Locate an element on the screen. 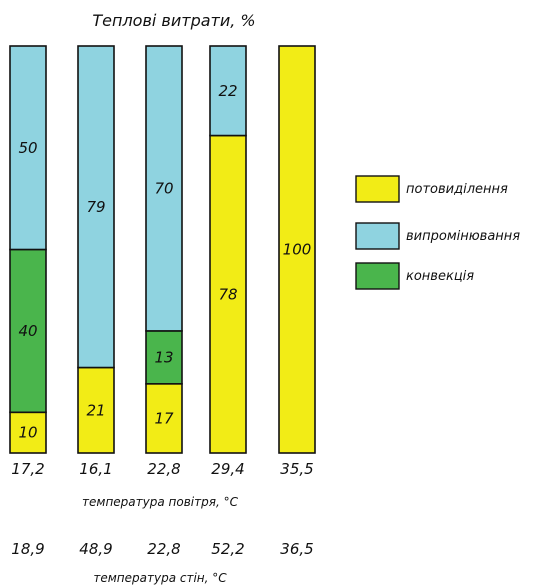  wall-temperature-5: 36,5 is located at coordinates (296, 549).